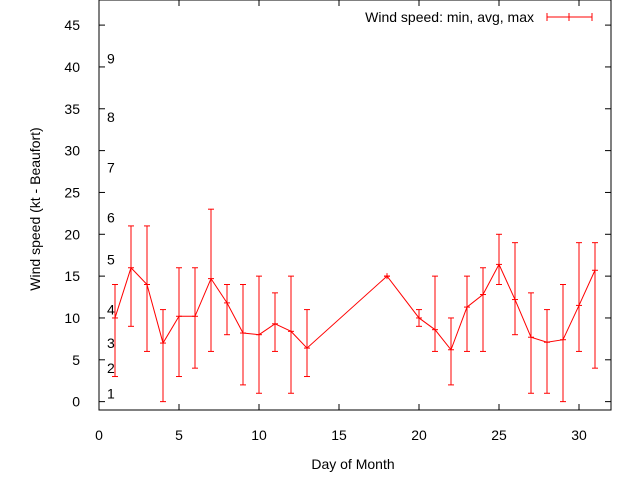  What do you see at coordinates (111, 259) in the screenshot?
I see `beaufort-label: 5` at bounding box center [111, 259].